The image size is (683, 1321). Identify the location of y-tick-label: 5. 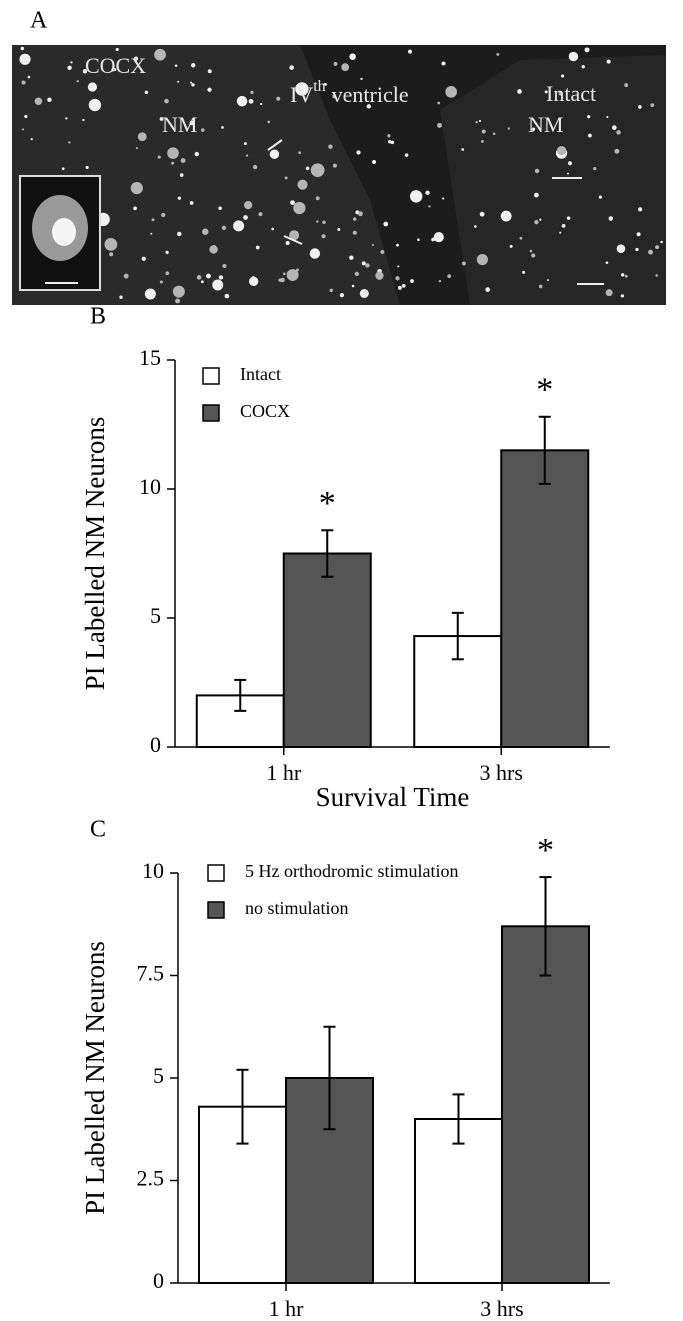
(158, 1075).